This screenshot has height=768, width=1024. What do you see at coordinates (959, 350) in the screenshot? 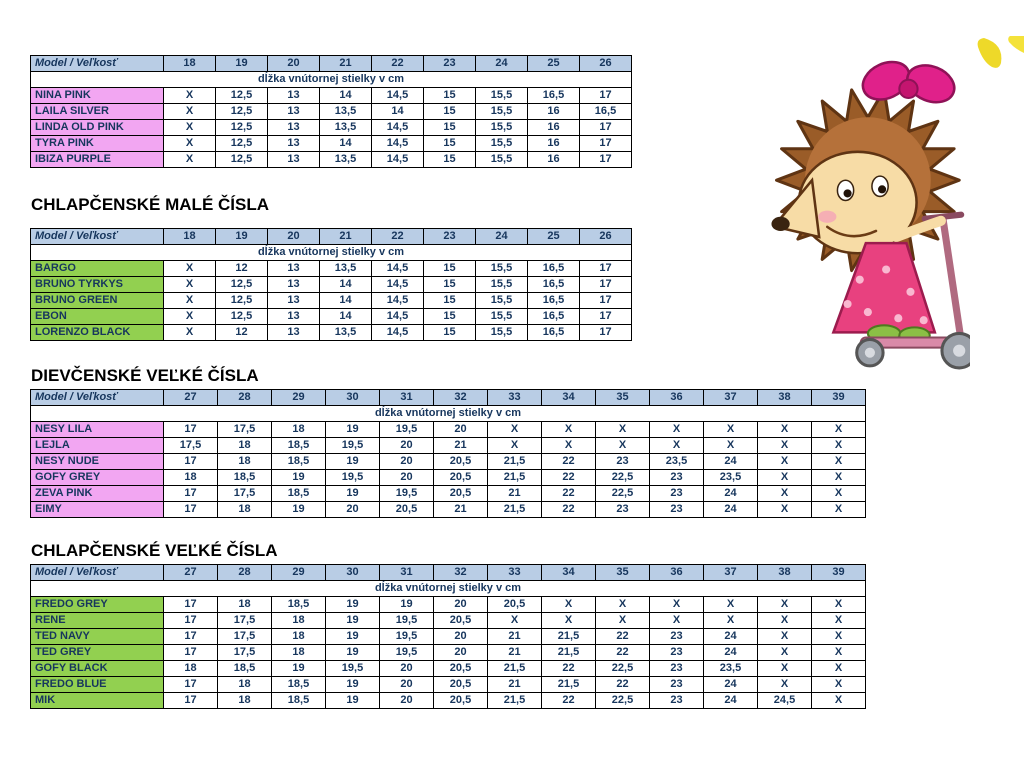
I see `scooter-front-hub` at bounding box center [959, 350].